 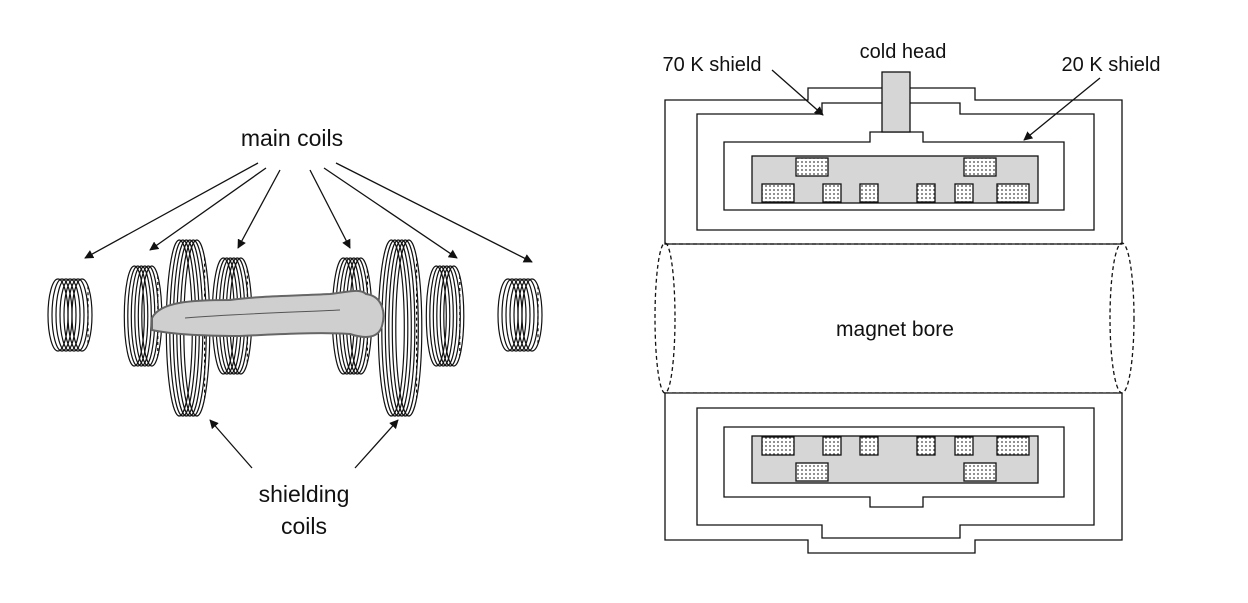 What do you see at coordinates (903, 52) in the screenshot?
I see `cold-head-label: cold head` at bounding box center [903, 52].